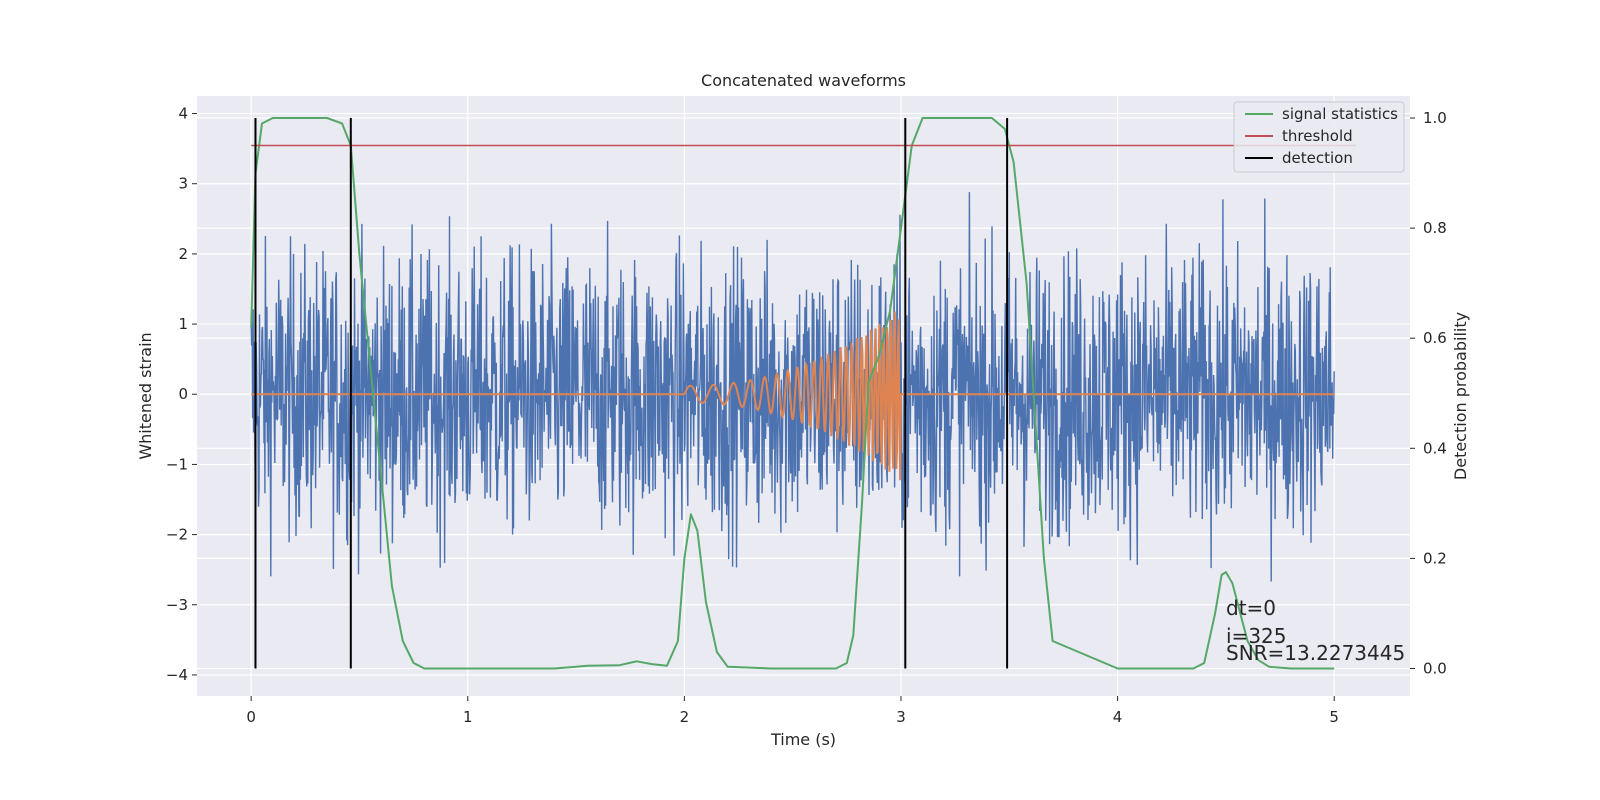  What do you see at coordinates (177, 675) in the screenshot?
I see `y-tick-label: −4` at bounding box center [177, 675].